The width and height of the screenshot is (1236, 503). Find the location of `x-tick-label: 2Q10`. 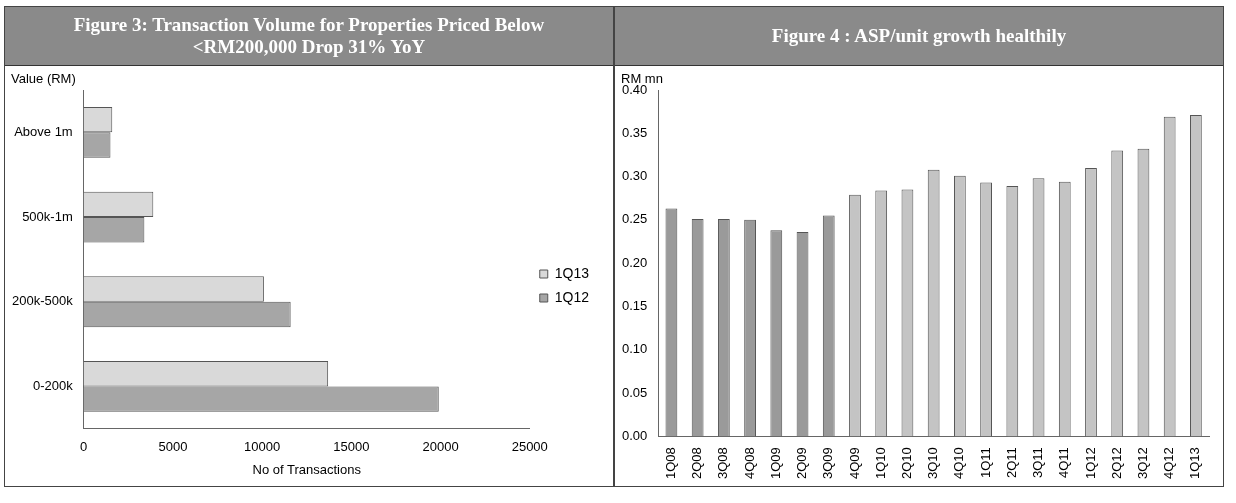

x-tick-label: 2Q10 is located at coordinates (907, 463).